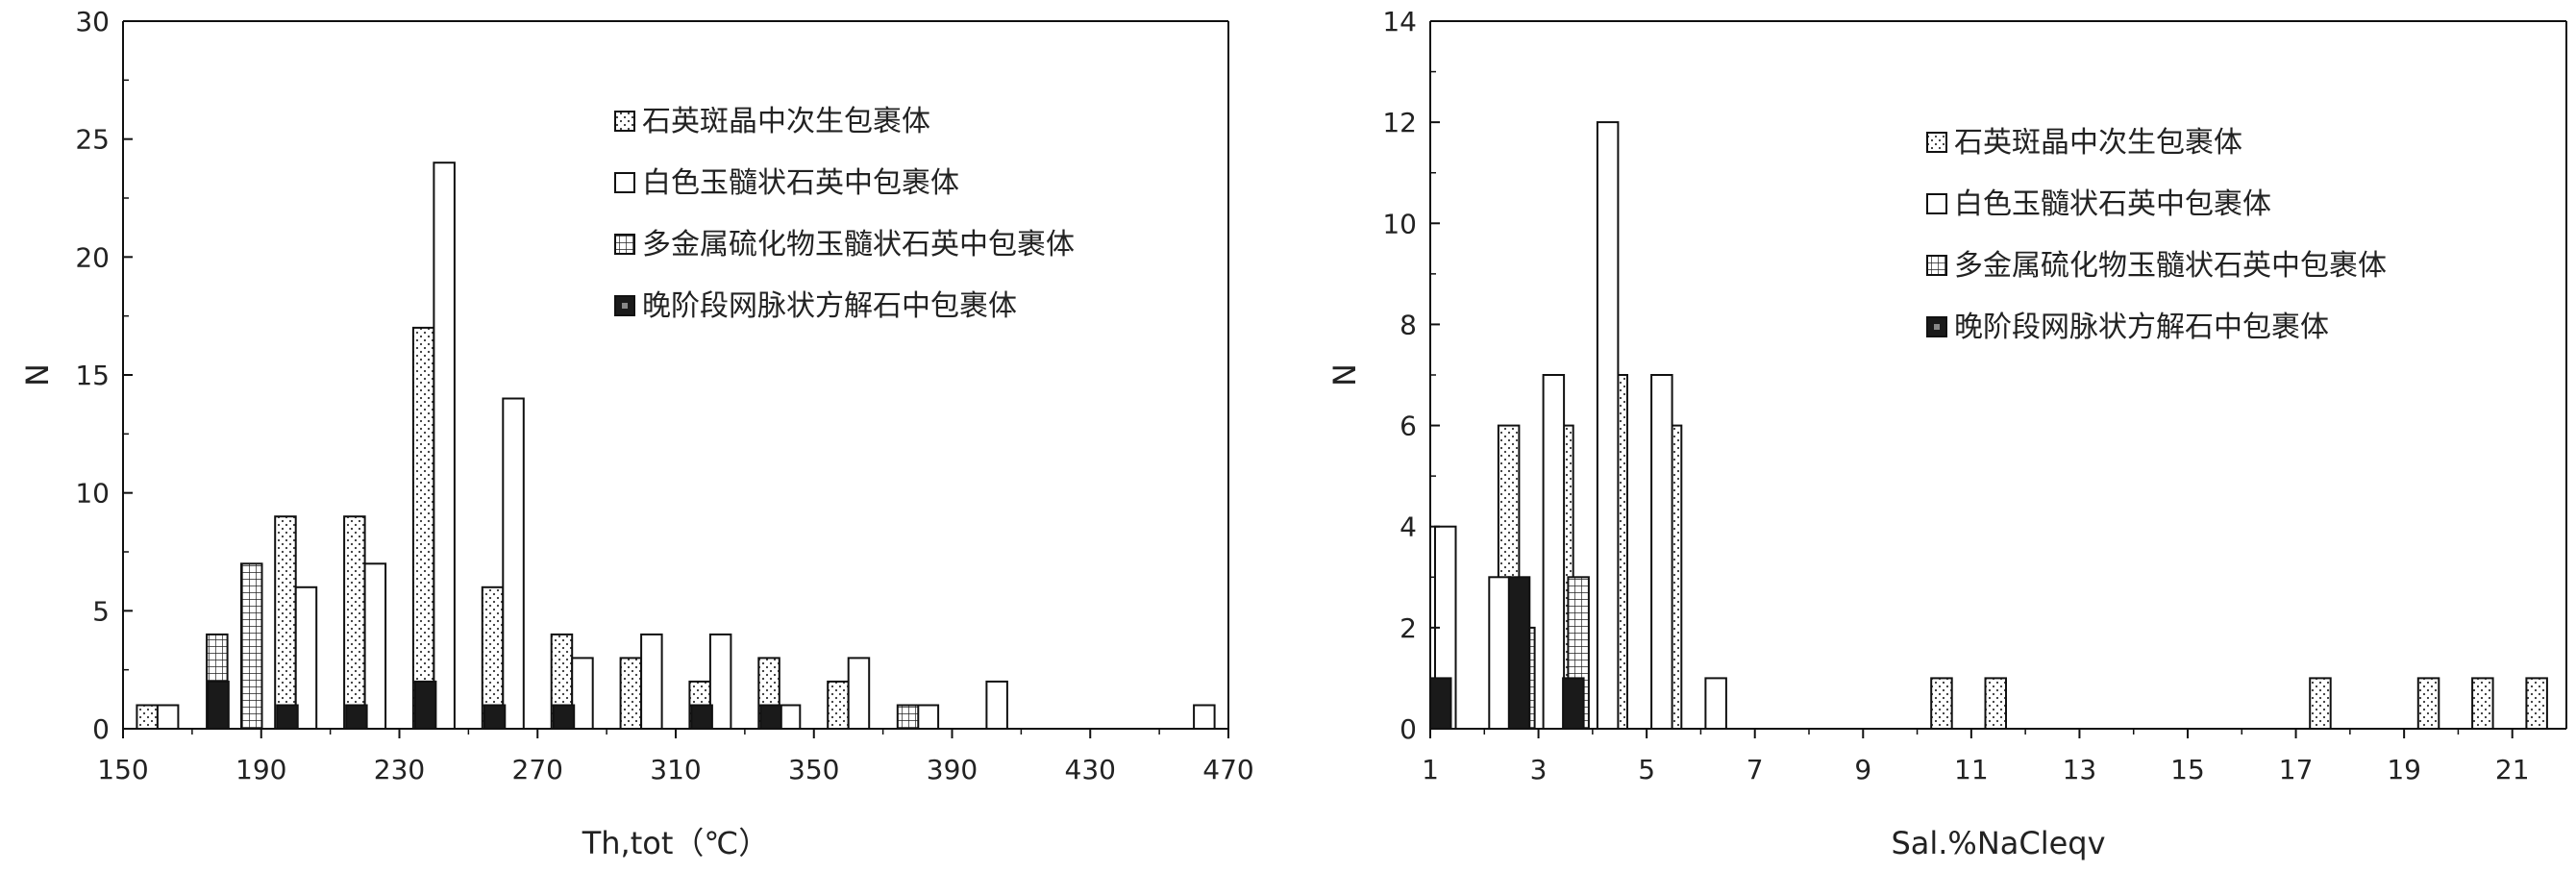 The width and height of the screenshot is (2576, 872). What do you see at coordinates (92, 21) in the screenshot?
I see `y-tick-label: 30` at bounding box center [92, 21].